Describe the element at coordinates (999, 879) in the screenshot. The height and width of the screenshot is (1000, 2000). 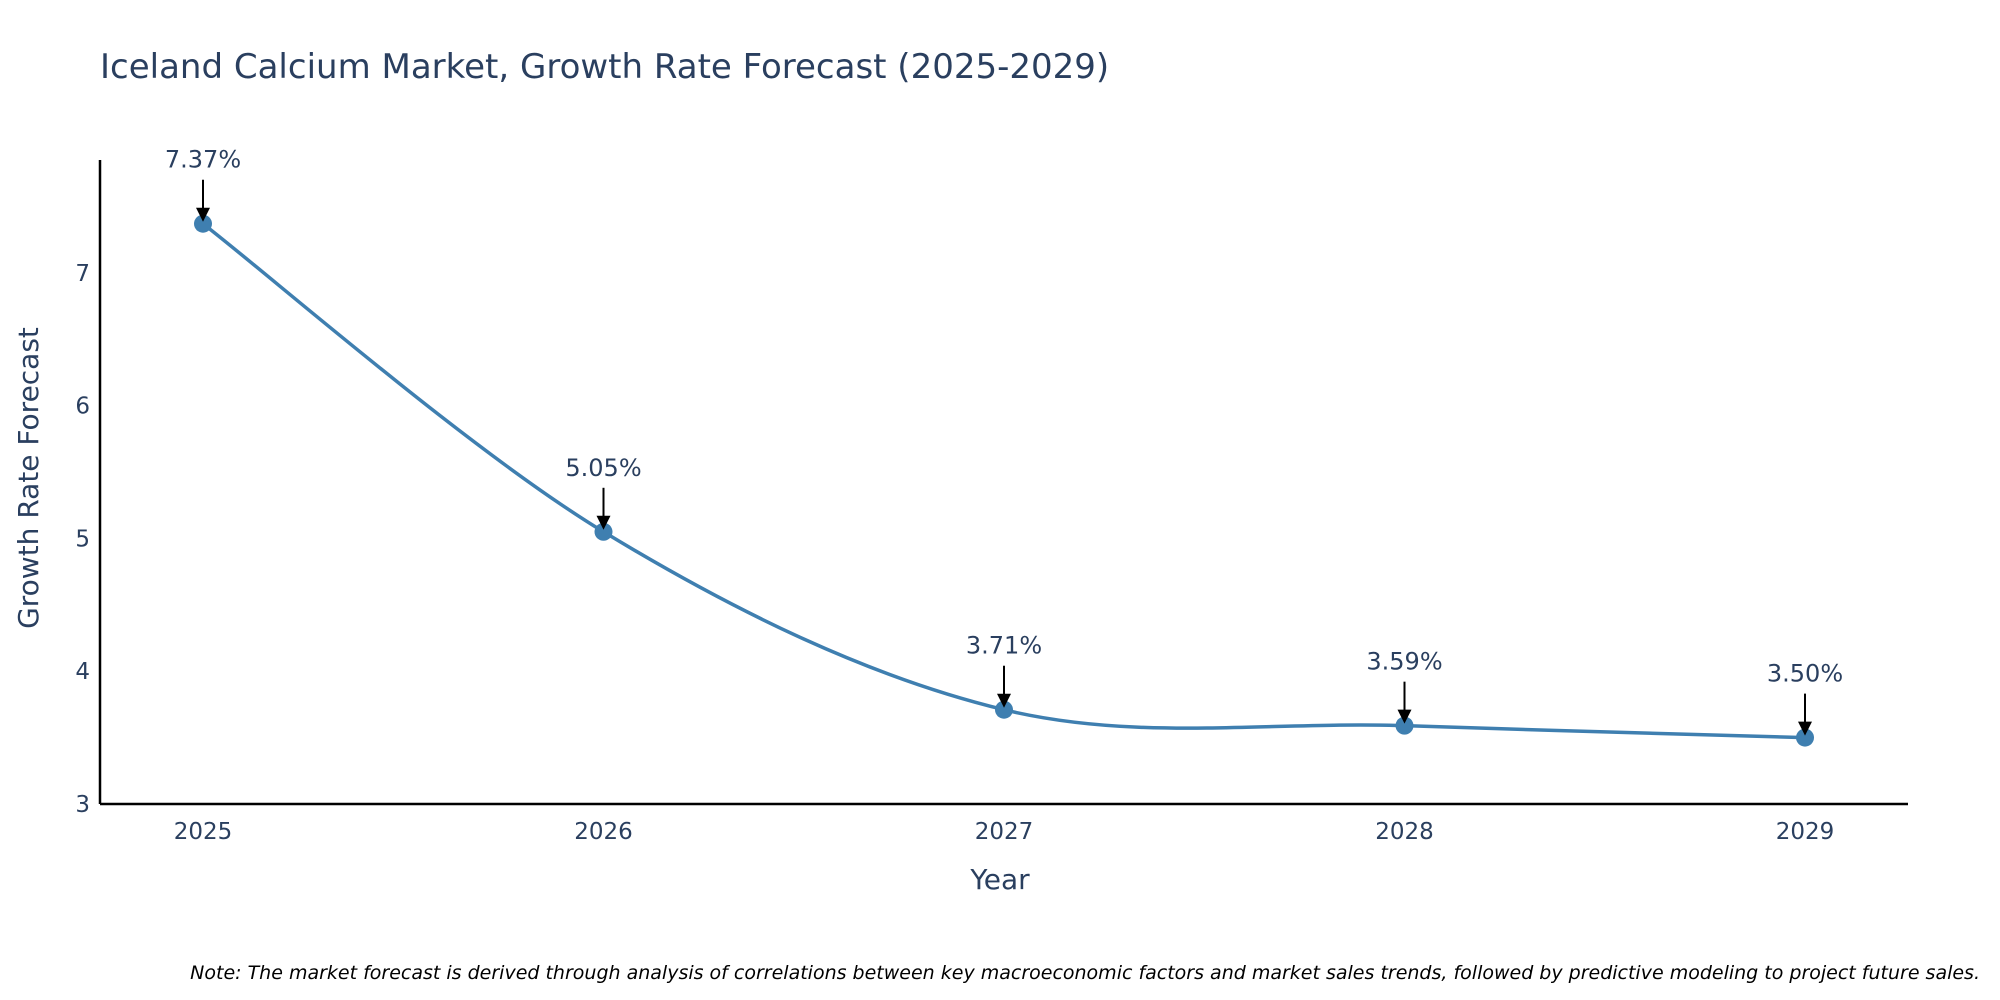
I see `x-axis-title: Year` at that location.